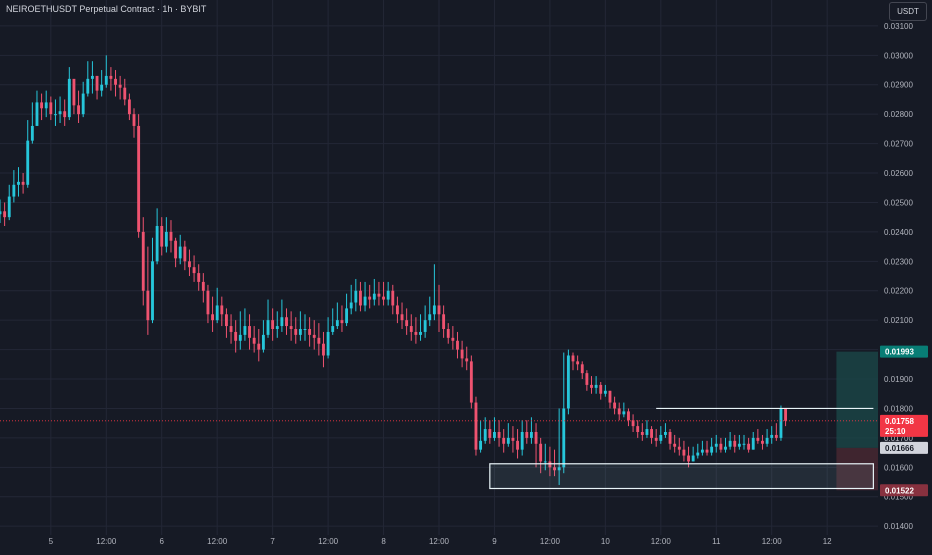 The height and width of the screenshot is (555, 932). I want to click on y-tick-label: 0.02200, so click(898, 291).